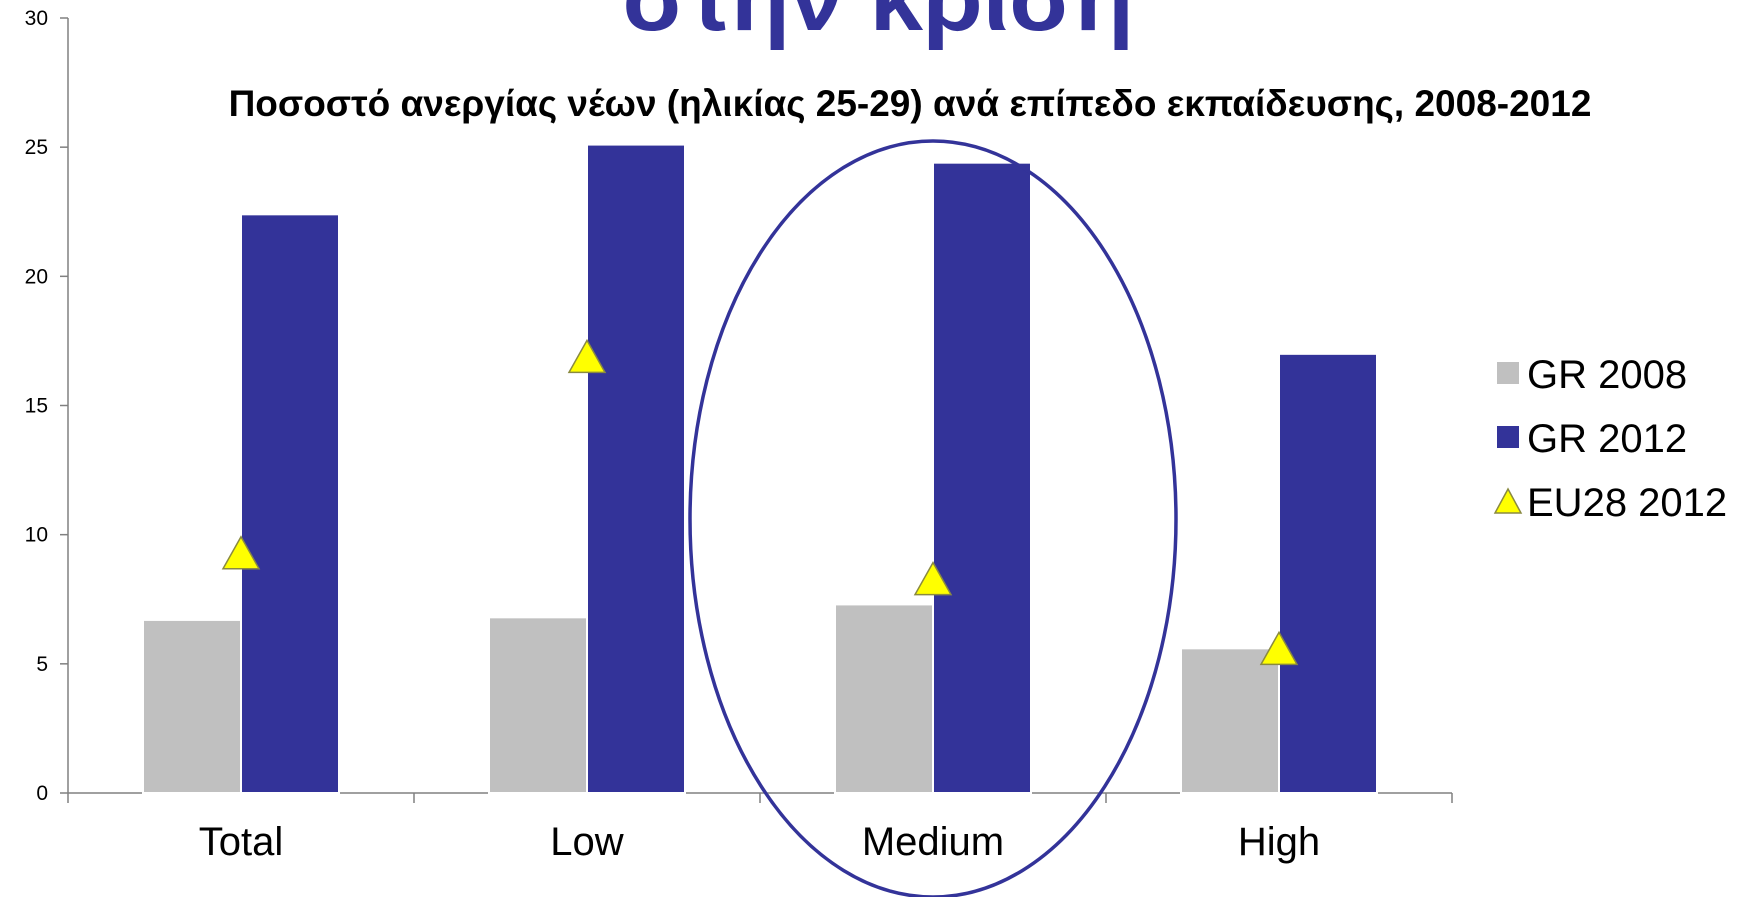  What do you see at coordinates (1607, 439) in the screenshot?
I see `legend-label: GR 2012` at bounding box center [1607, 439].